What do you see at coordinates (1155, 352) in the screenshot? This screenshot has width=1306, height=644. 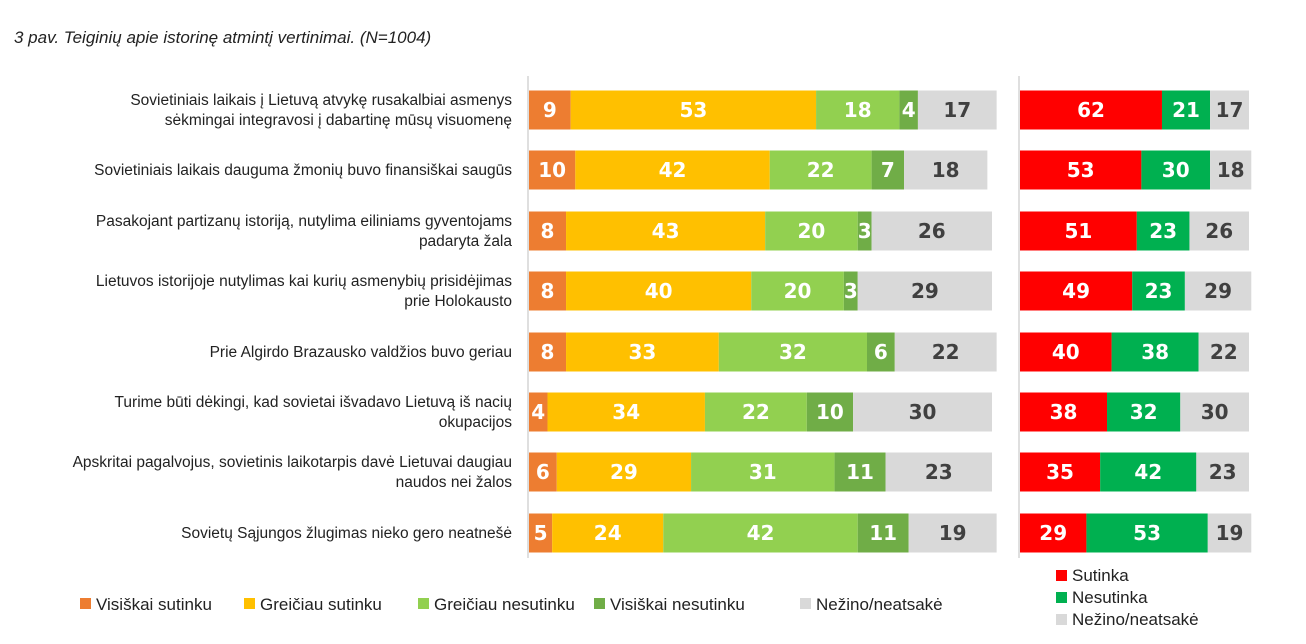 I see `summary-value-label: 38` at bounding box center [1155, 352].